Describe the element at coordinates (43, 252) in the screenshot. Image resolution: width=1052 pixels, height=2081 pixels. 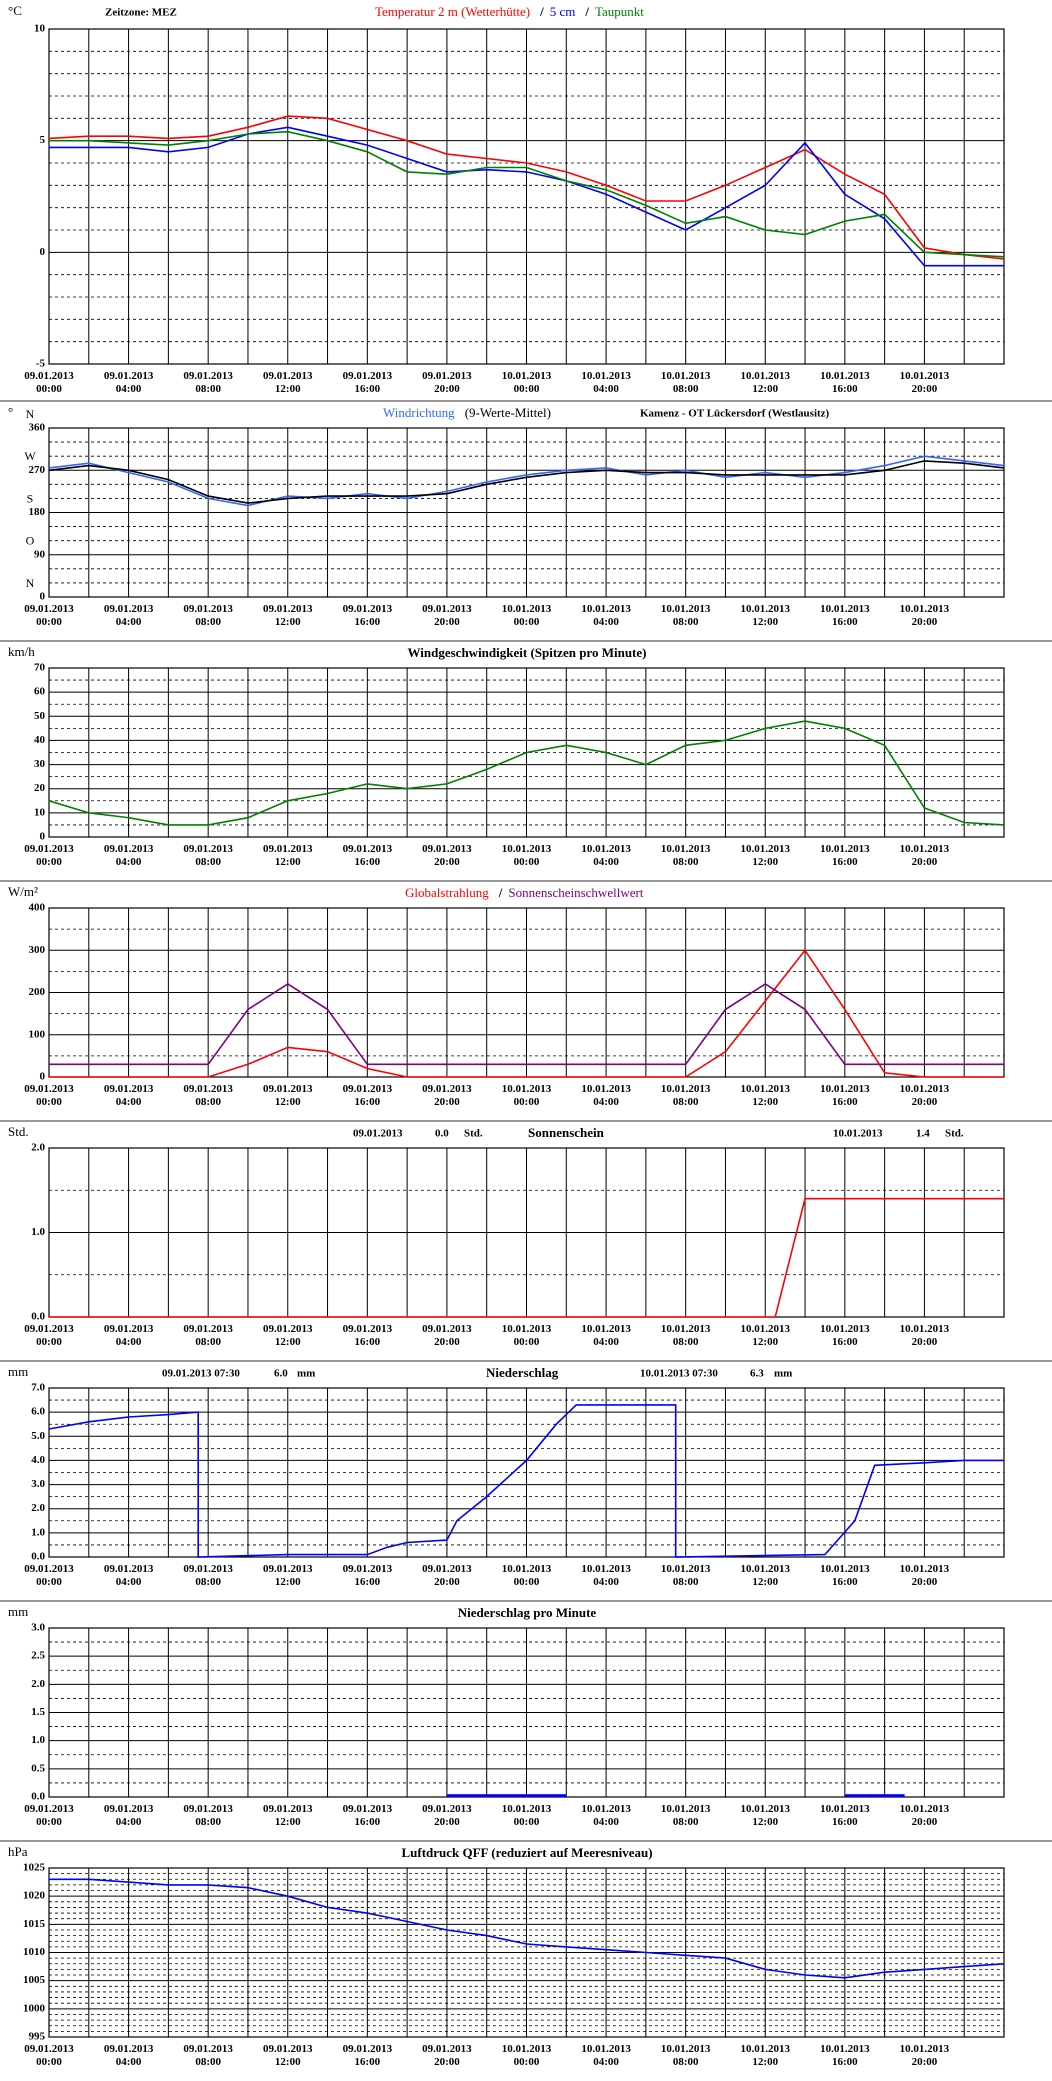
I see `y-tick-label: 0` at that location.